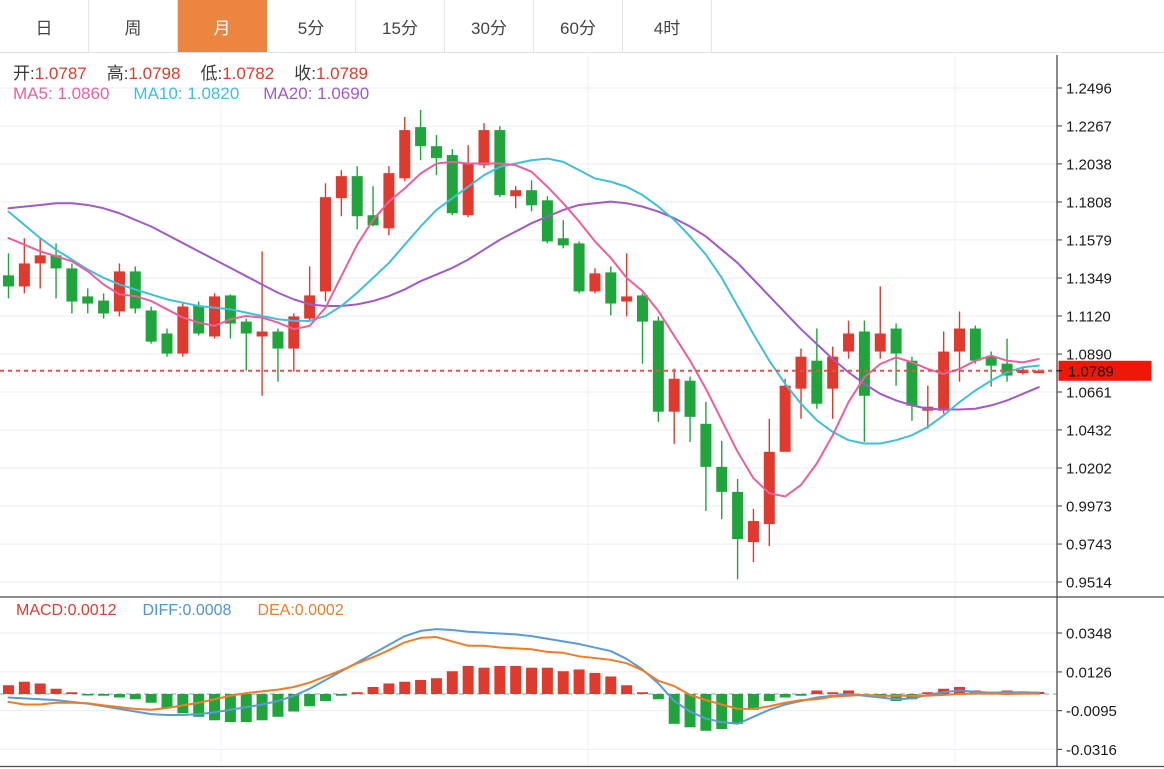 Image resolution: width=1164 pixels, height=769 pixels. What do you see at coordinates (578, 26) in the screenshot?
I see `tab-60min: 60分` at bounding box center [578, 26].